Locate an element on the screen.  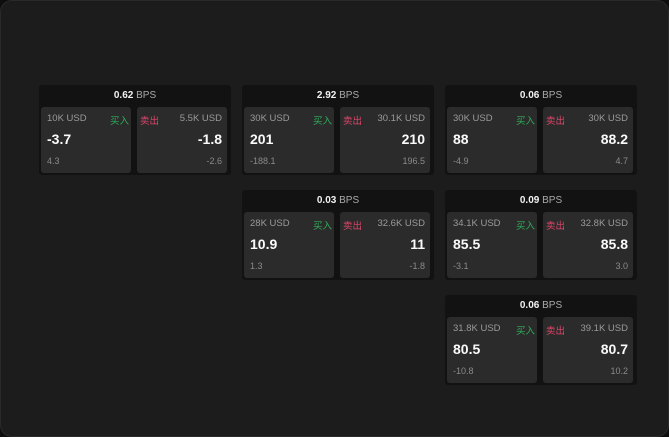
sell-panel: 卖出 5.5K USD -1.8 -2.6 is located at coordinates (182, 140).